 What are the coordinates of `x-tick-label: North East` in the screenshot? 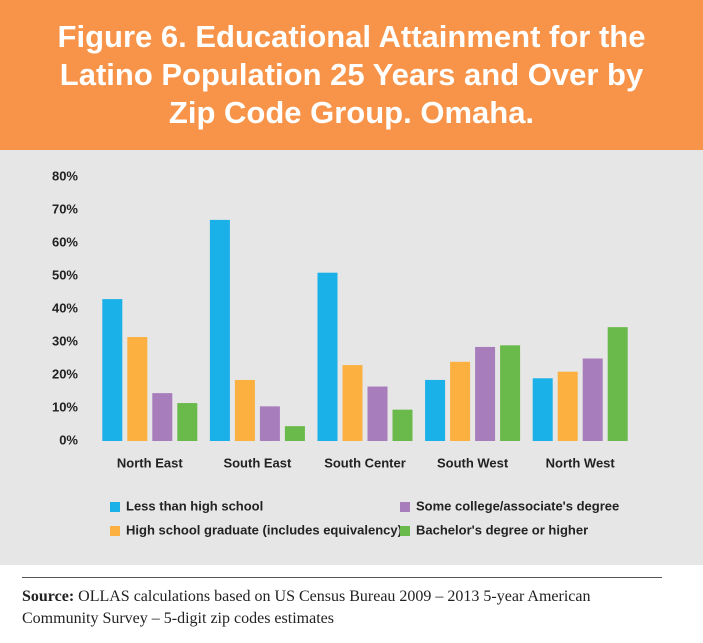 It's located at (150, 462).